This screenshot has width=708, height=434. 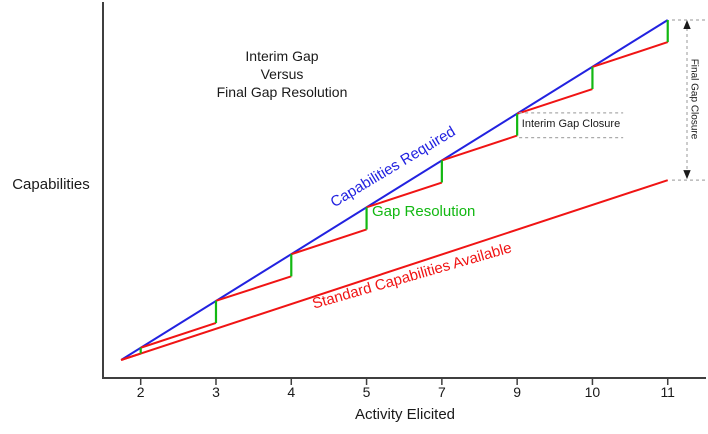 What do you see at coordinates (592, 392) in the screenshot?
I see `x-tick-label-10: 10` at bounding box center [592, 392].